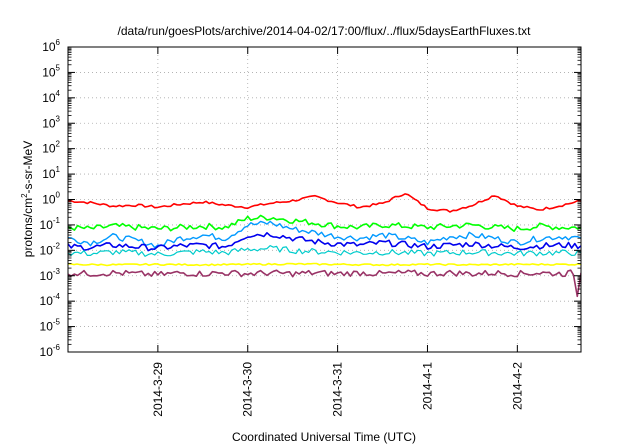  What do you see at coordinates (51, 199) in the screenshot?
I see `y-tick-label: 10⁰` at bounding box center [51, 199].